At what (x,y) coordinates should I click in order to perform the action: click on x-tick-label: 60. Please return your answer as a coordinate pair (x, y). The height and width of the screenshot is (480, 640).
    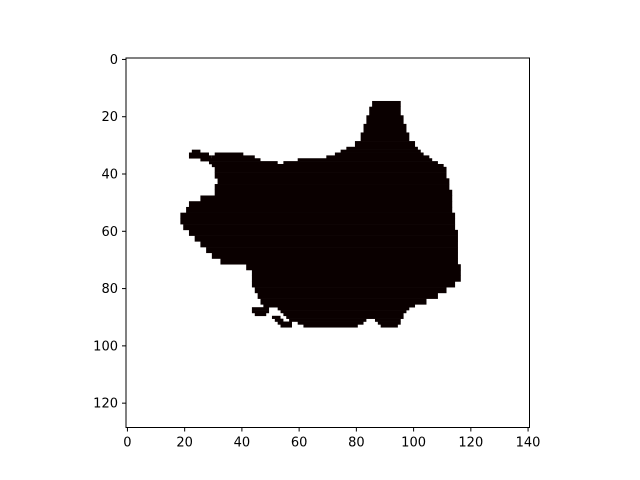
    Looking at the image, I should click on (299, 443).